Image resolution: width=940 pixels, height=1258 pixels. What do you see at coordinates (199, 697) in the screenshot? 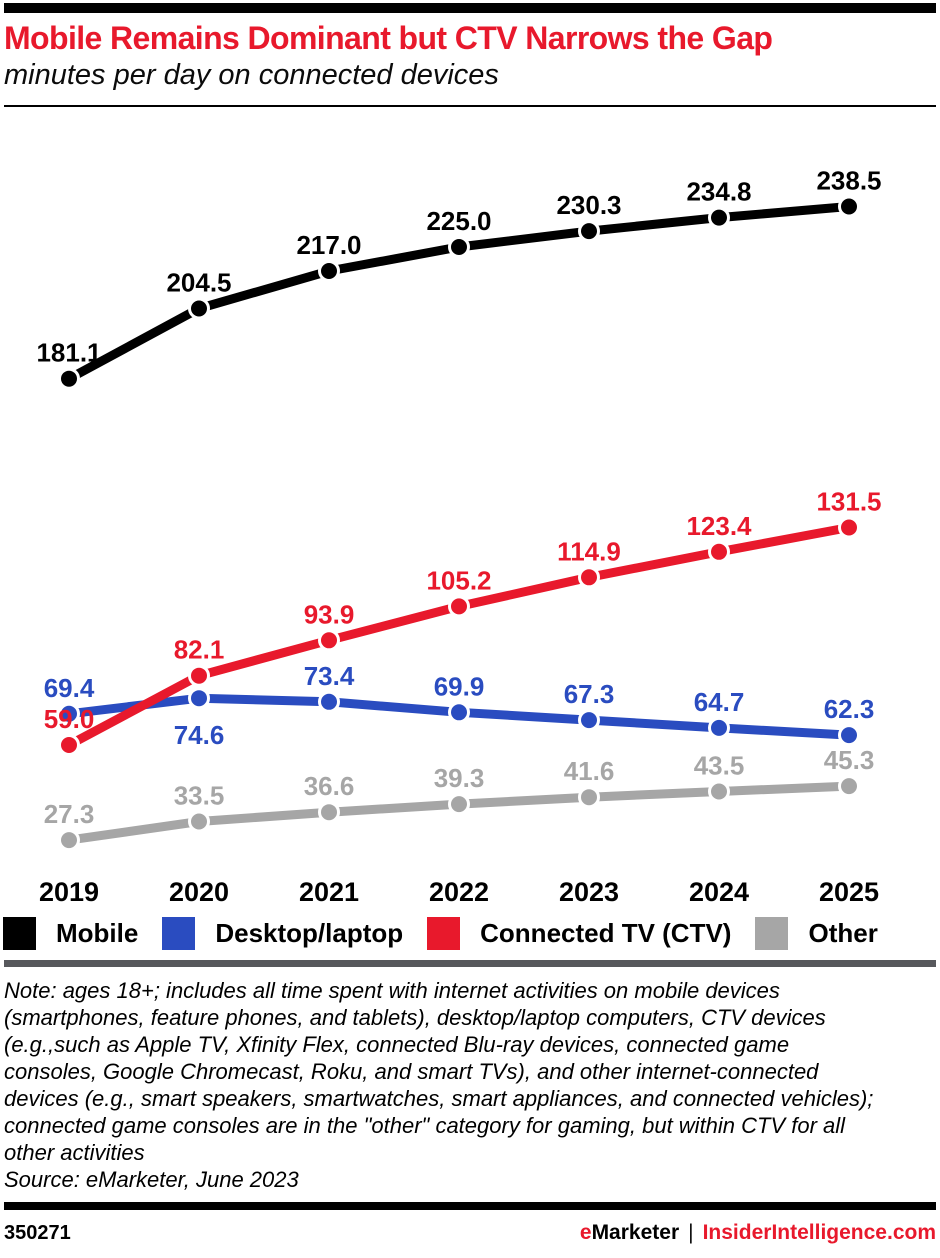
I see `data-point-desktop-laptop-2020` at bounding box center [199, 697].